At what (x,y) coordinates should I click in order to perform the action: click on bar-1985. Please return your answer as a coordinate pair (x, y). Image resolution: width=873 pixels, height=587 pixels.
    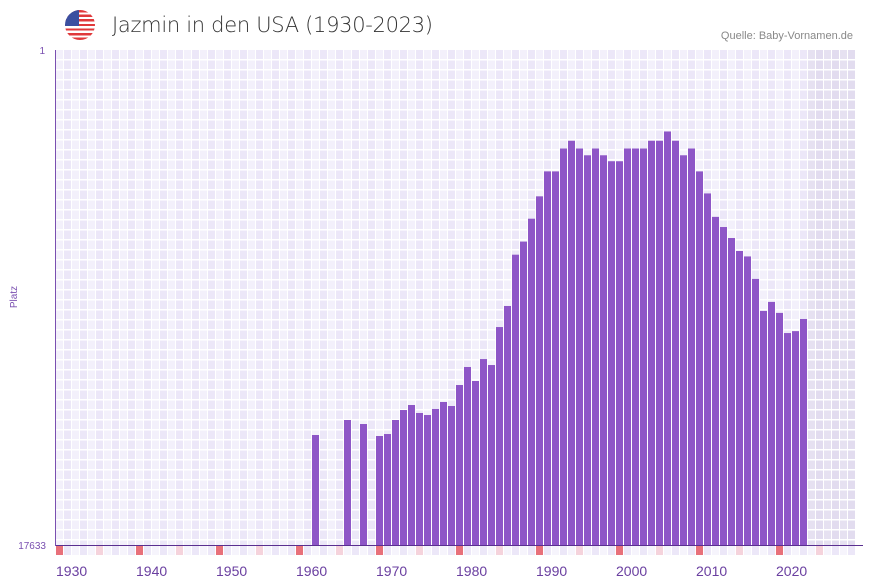
    Looking at the image, I should click on (499, 436).